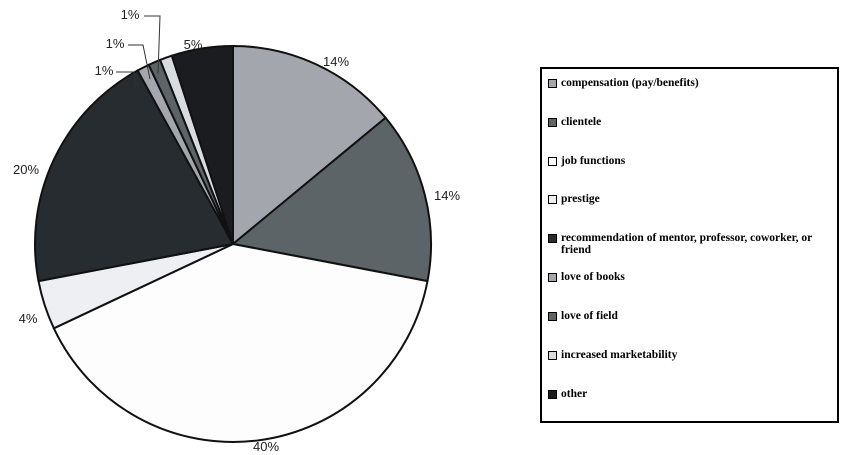 This screenshot has width=842, height=455. Describe the element at coordinates (193, 44) in the screenshot. I see `slice-percent-label: 5%` at that location.